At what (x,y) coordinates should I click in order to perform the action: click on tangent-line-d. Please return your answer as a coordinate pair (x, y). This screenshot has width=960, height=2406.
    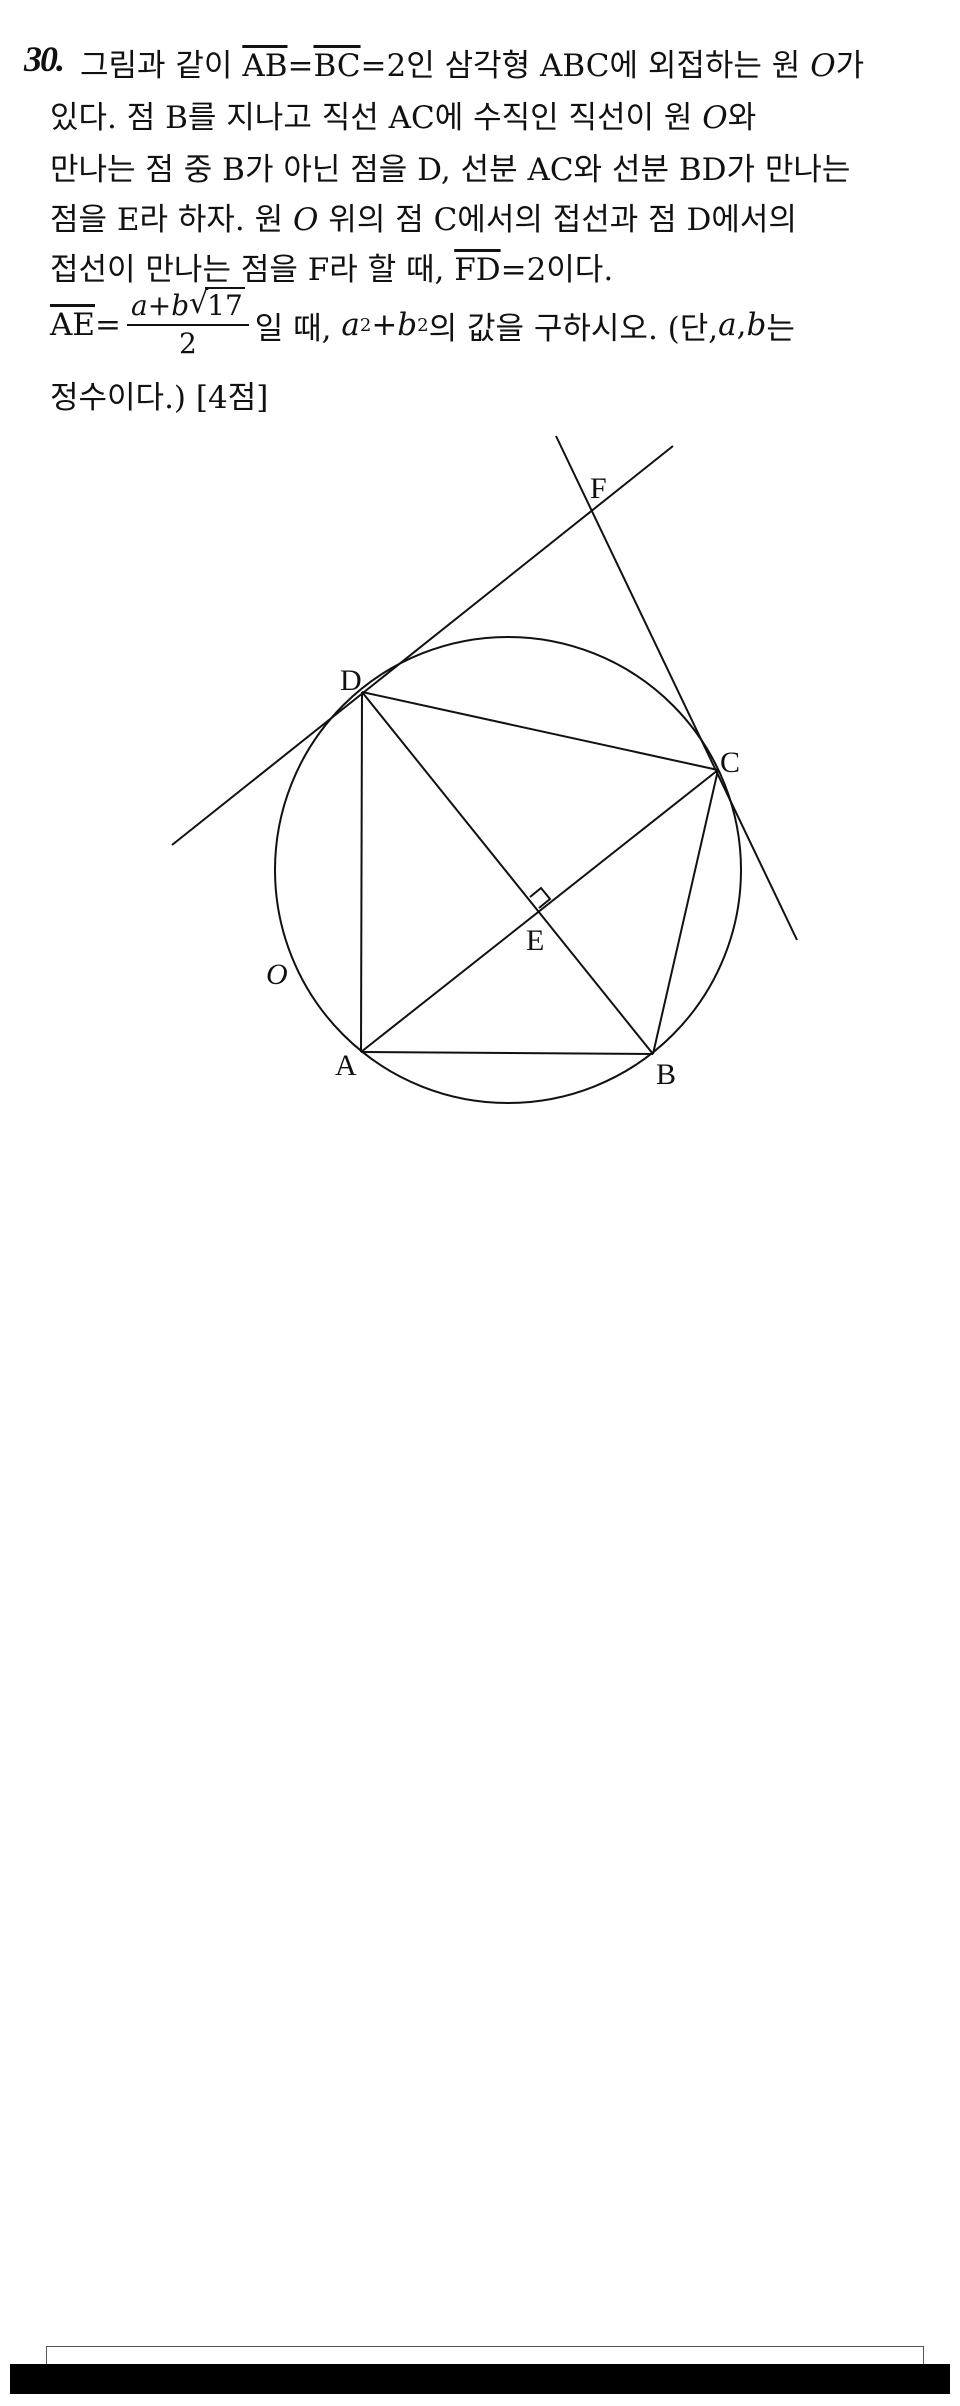
    Looking at the image, I should click on (422, 645).